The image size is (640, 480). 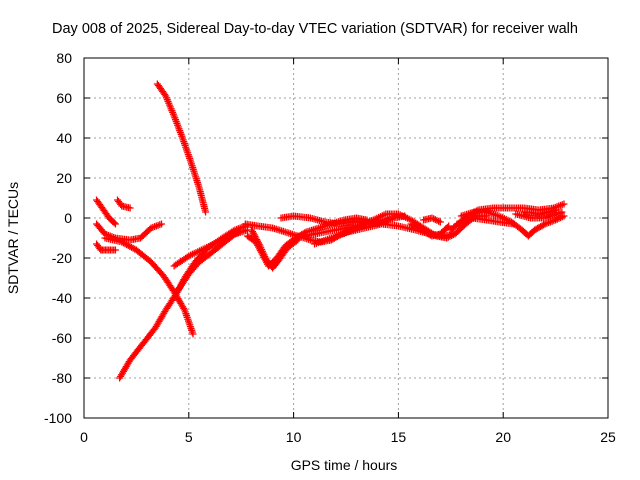 What do you see at coordinates (84, 437) in the screenshot?
I see `x-tick-label: 0` at bounding box center [84, 437].